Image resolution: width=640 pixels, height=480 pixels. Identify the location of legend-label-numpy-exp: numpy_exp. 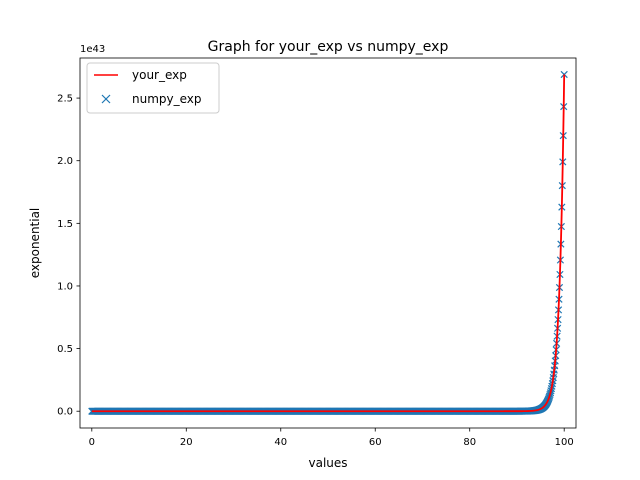
(167, 99).